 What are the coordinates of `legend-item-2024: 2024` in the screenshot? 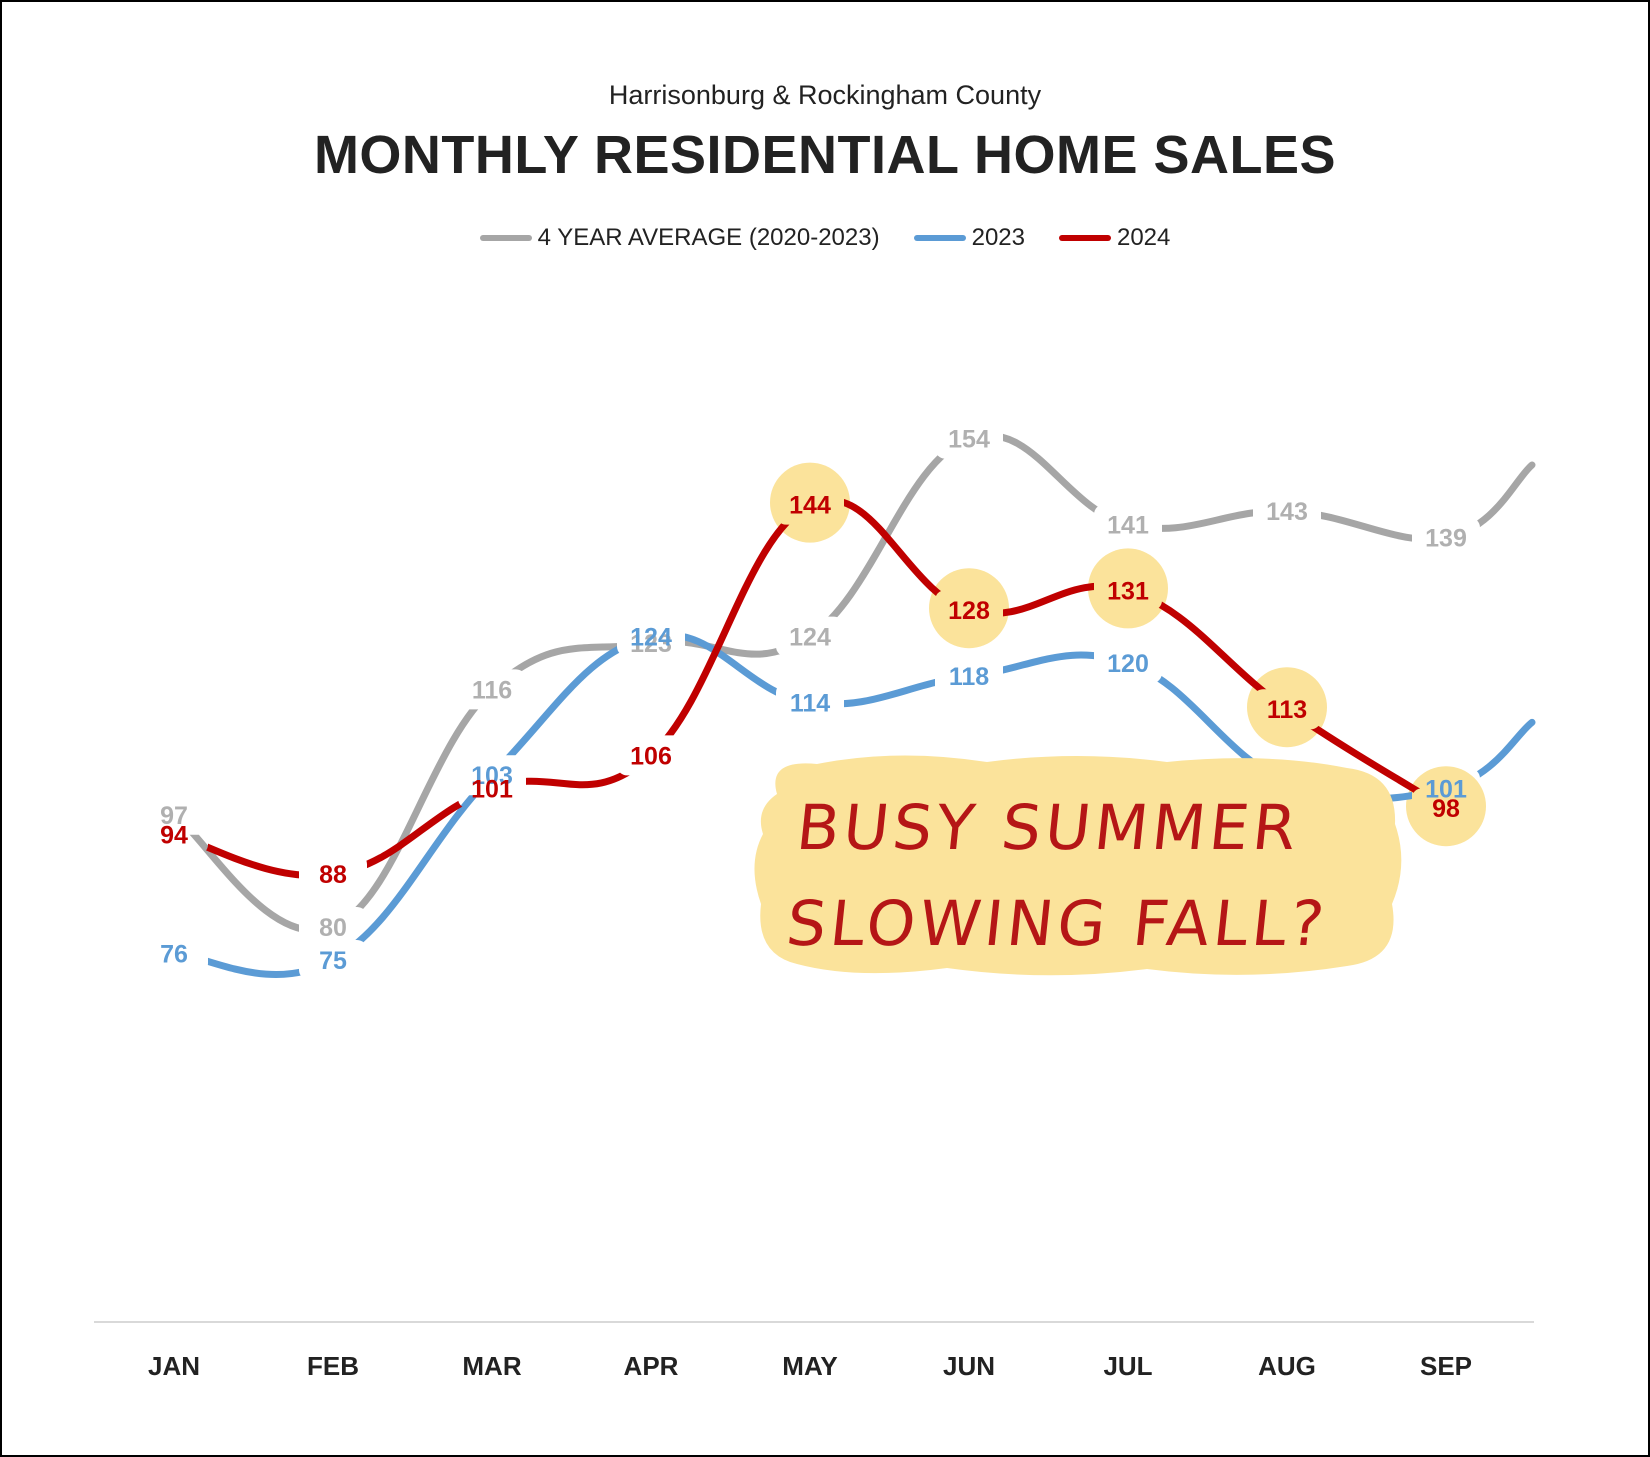 It's located at (1114, 238).